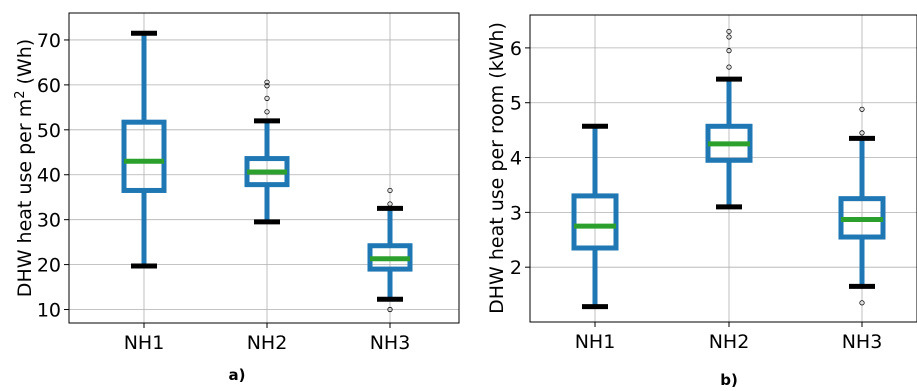 This screenshot has height=391, width=917. I want to click on y-tick-label: 20, so click(49, 266).